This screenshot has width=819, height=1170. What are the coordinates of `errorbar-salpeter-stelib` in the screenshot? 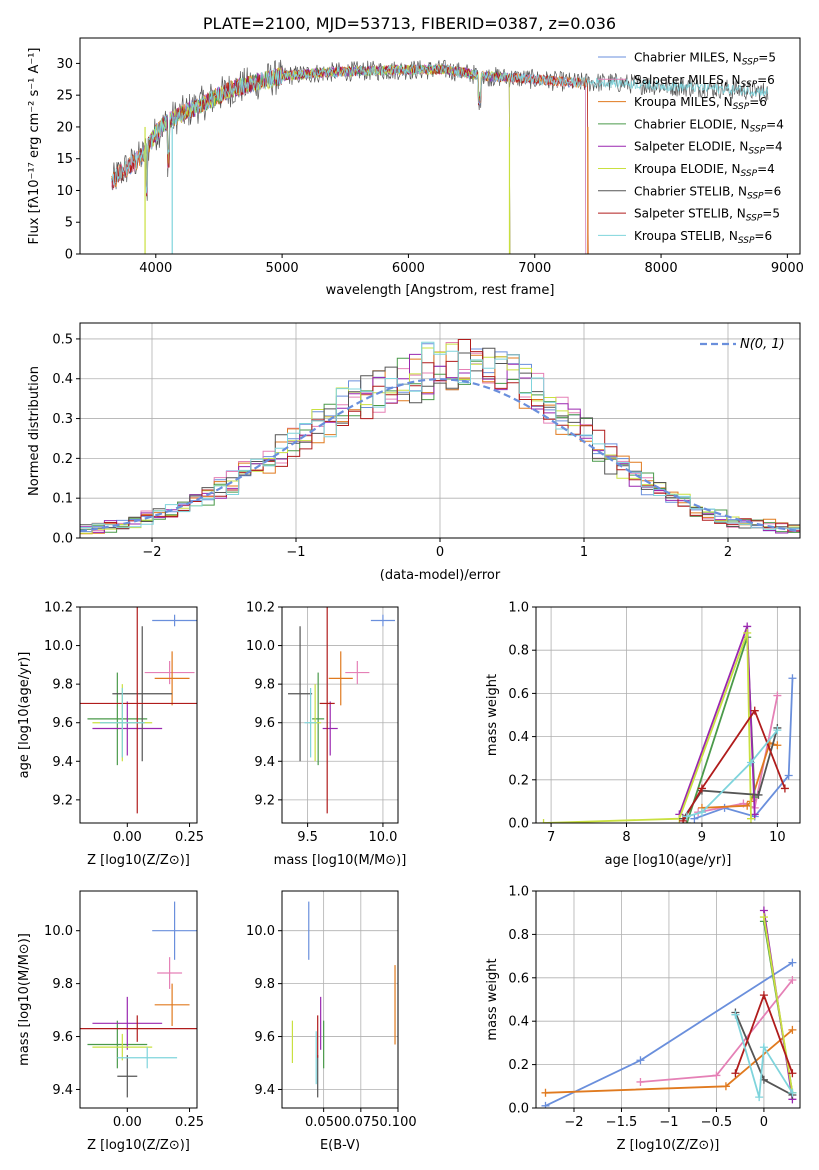 It's located at (138, 710).